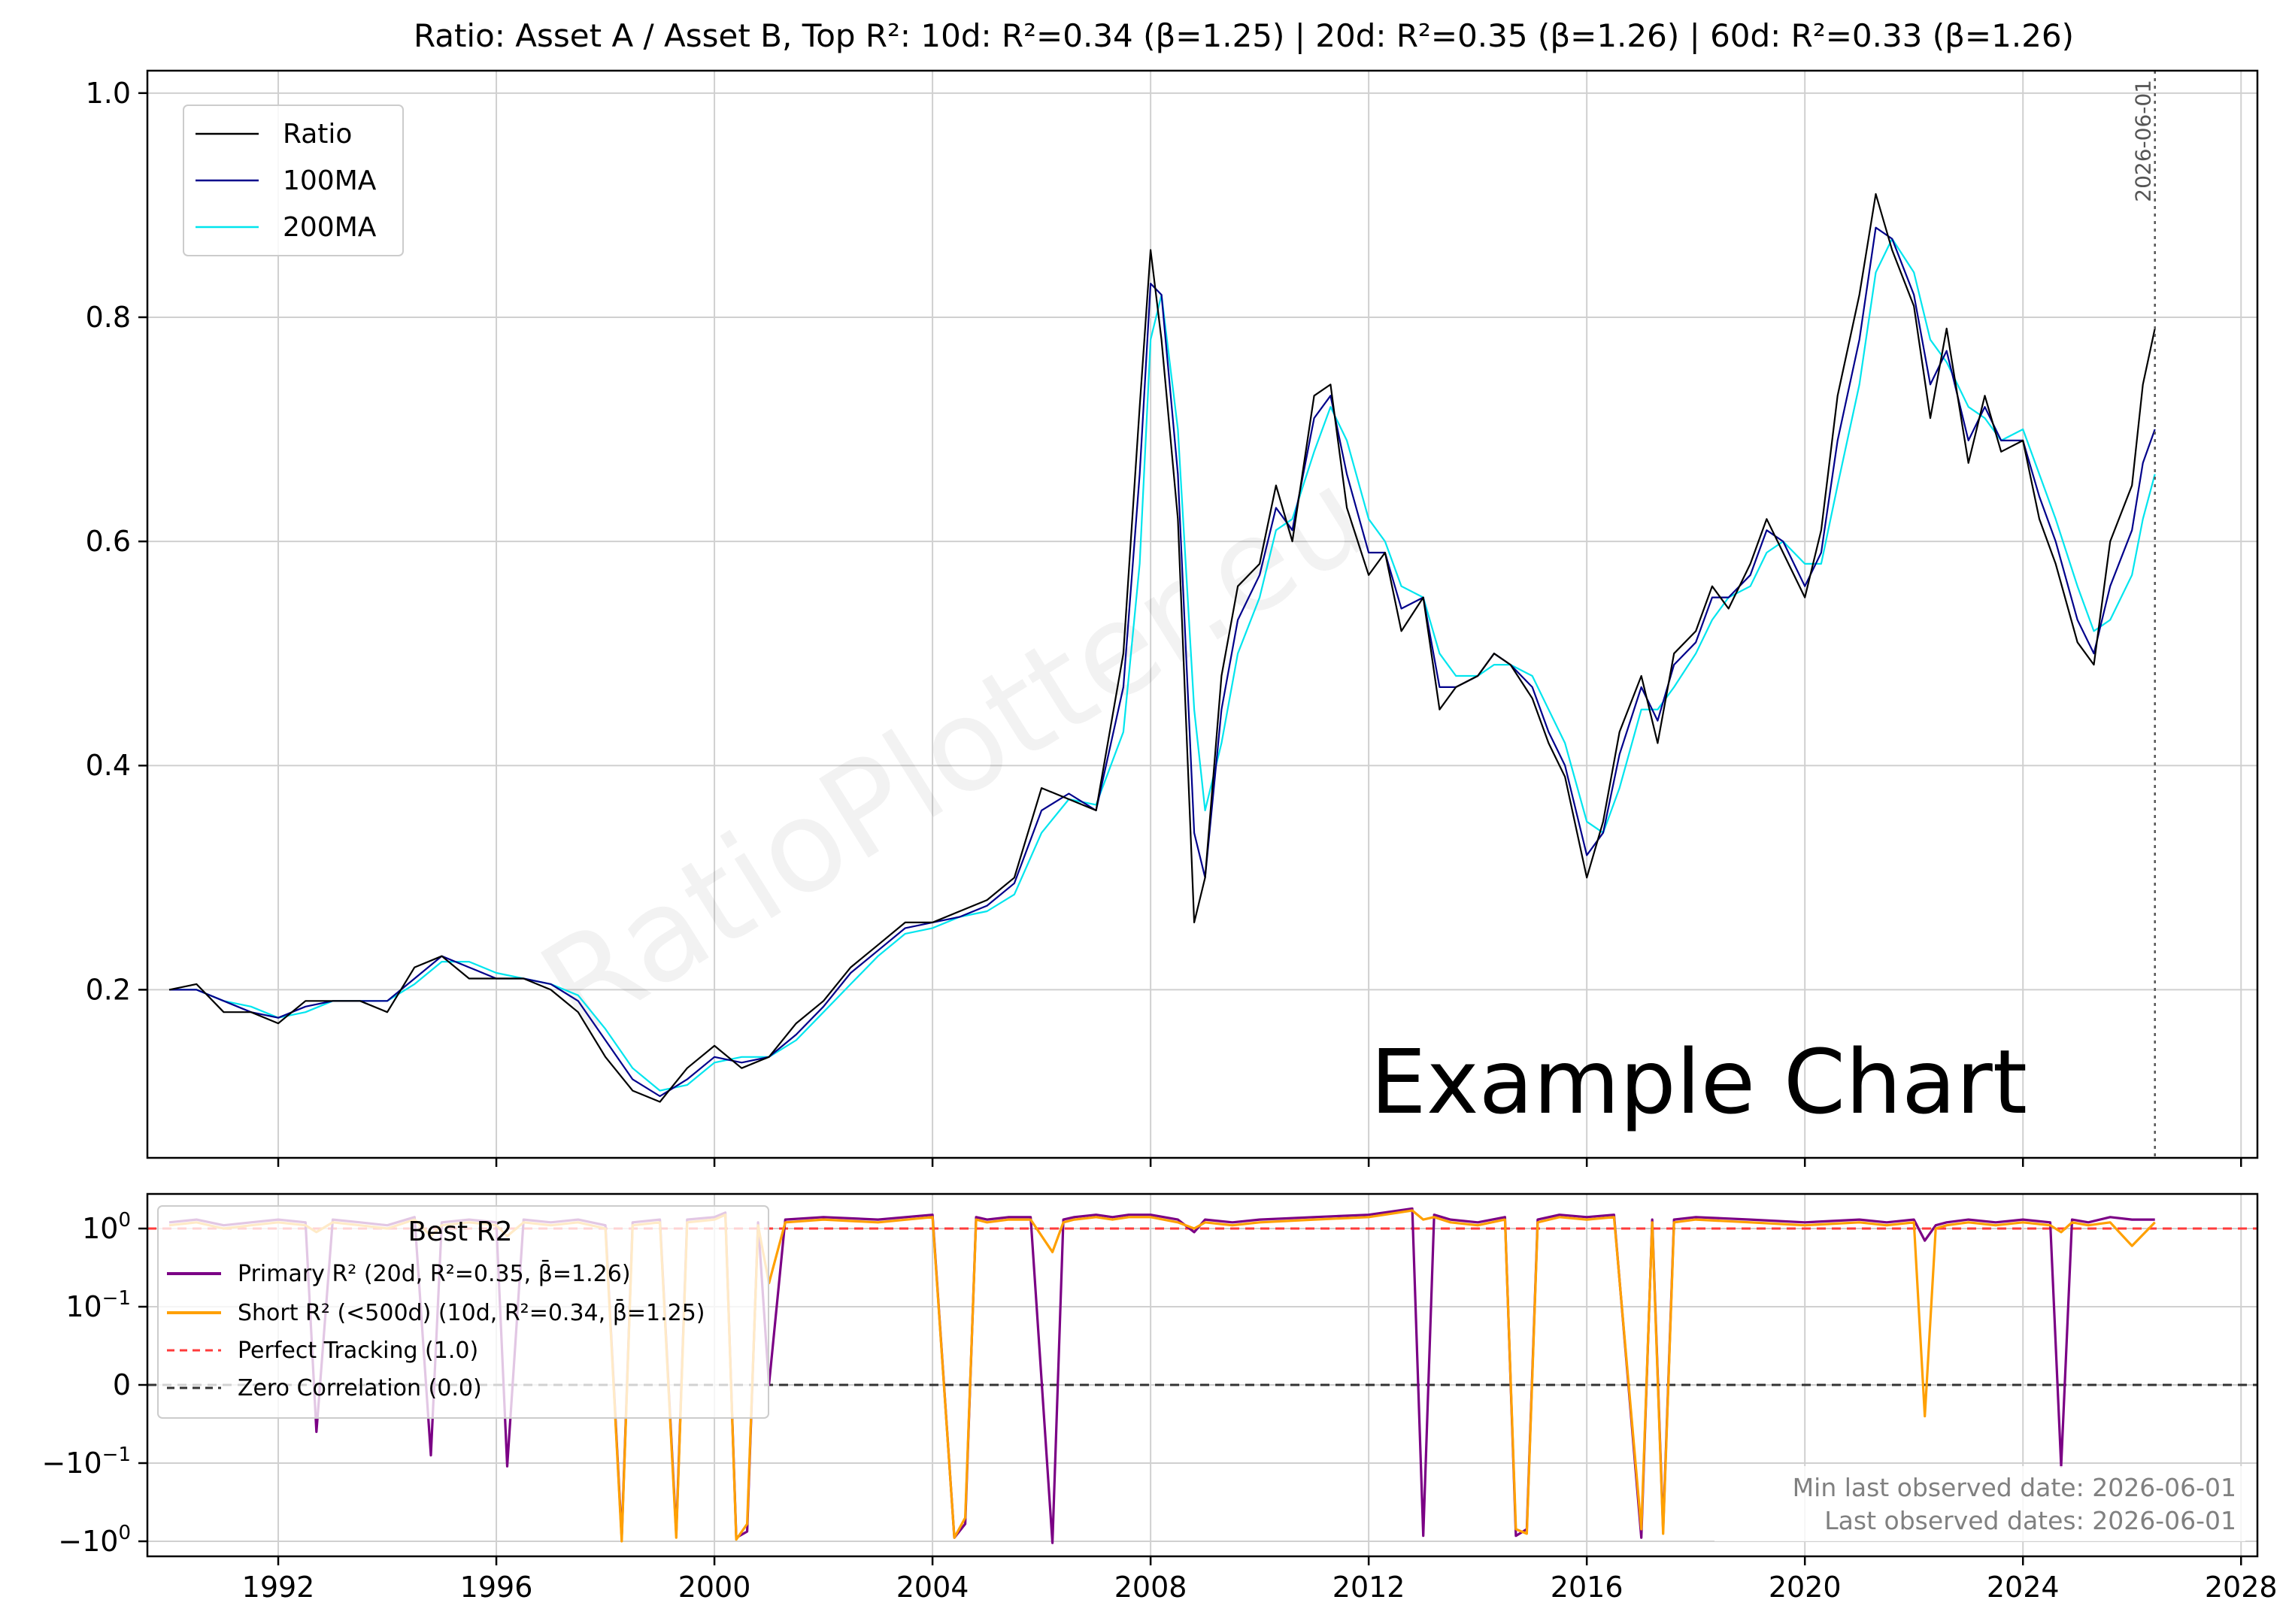 This screenshot has height=1624, width=2292. Describe the element at coordinates (108, 765) in the screenshot. I see `top-y-tick-label: 0.4` at that location.